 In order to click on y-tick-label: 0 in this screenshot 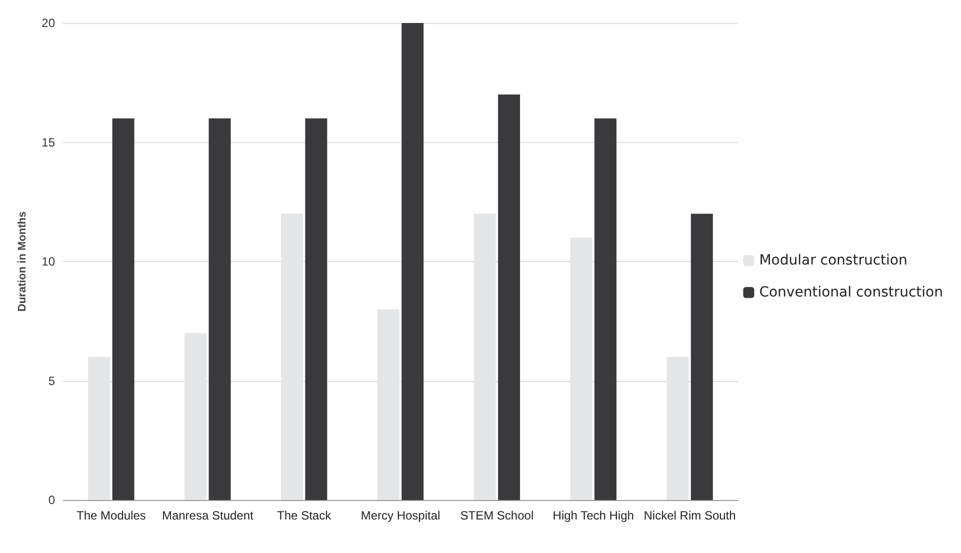, I will do `click(52, 500)`.